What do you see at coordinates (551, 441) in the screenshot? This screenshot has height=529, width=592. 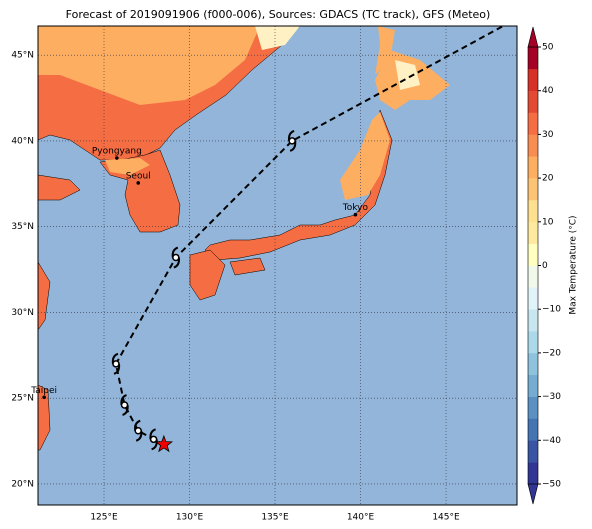 I see `colorbar-tick-label: −40` at bounding box center [551, 441].